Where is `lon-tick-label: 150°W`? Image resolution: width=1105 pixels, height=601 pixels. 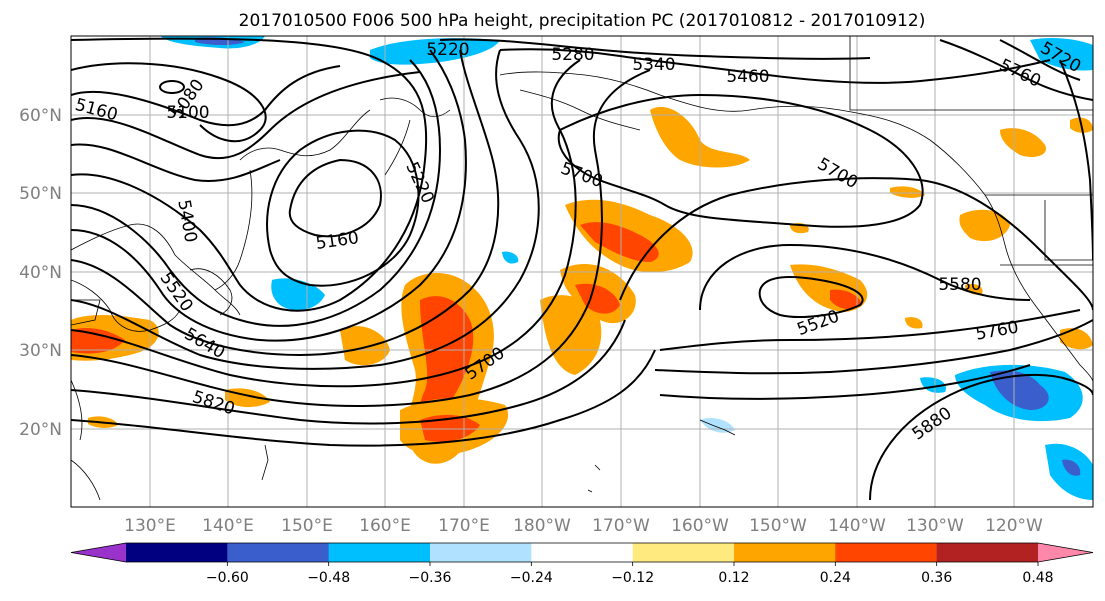
lon-tick-label: 150°W is located at coordinates (778, 526).